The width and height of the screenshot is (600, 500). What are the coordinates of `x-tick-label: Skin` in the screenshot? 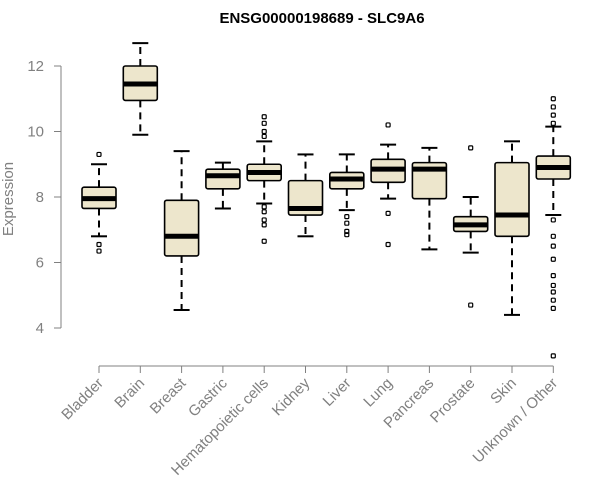 It's located at (503, 391).